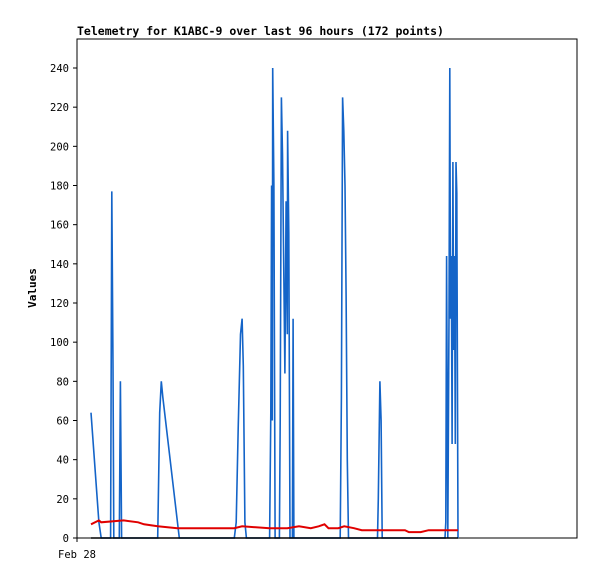 The width and height of the screenshot is (597, 579). I want to click on y-tick-label: 60, so click(62, 422).